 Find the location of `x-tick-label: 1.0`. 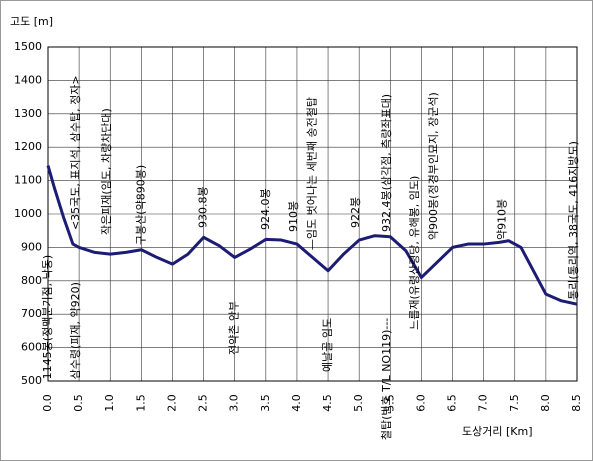

x-tick-label: 1.0 is located at coordinates (109, 403).